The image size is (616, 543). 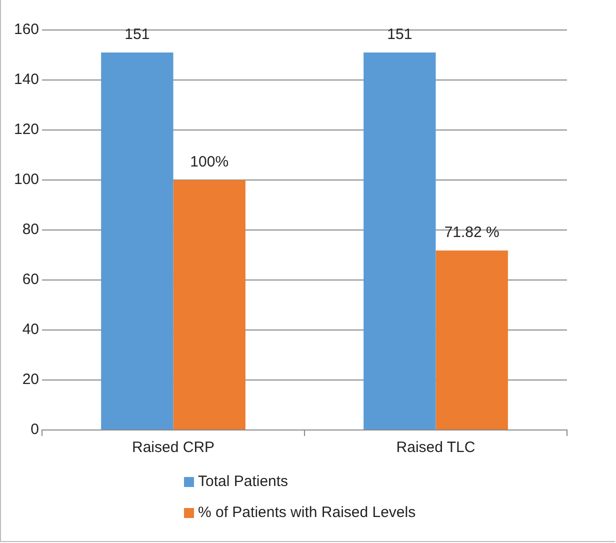 What do you see at coordinates (31, 279) in the screenshot?
I see `y-tick-label: 60` at bounding box center [31, 279].